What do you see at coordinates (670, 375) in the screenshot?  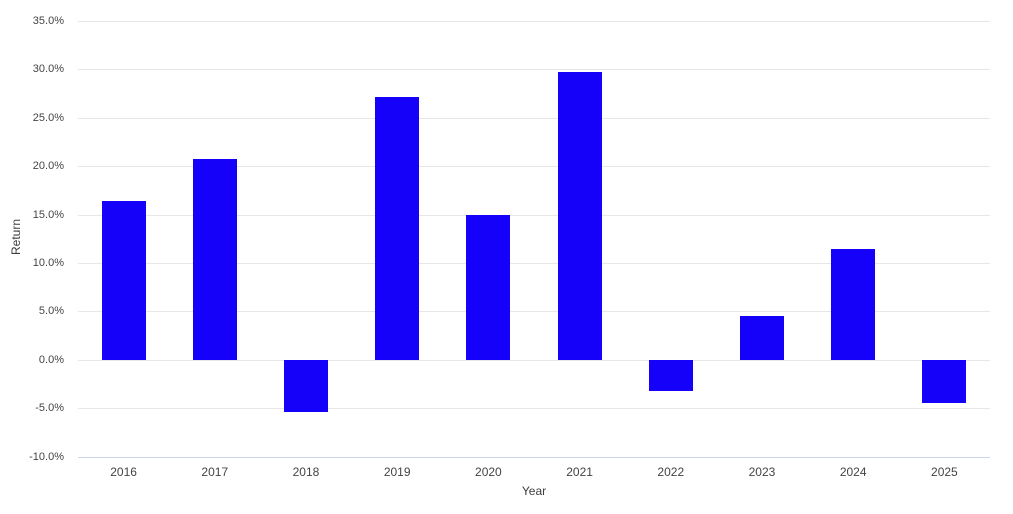 I see `bar-2022` at bounding box center [670, 375].